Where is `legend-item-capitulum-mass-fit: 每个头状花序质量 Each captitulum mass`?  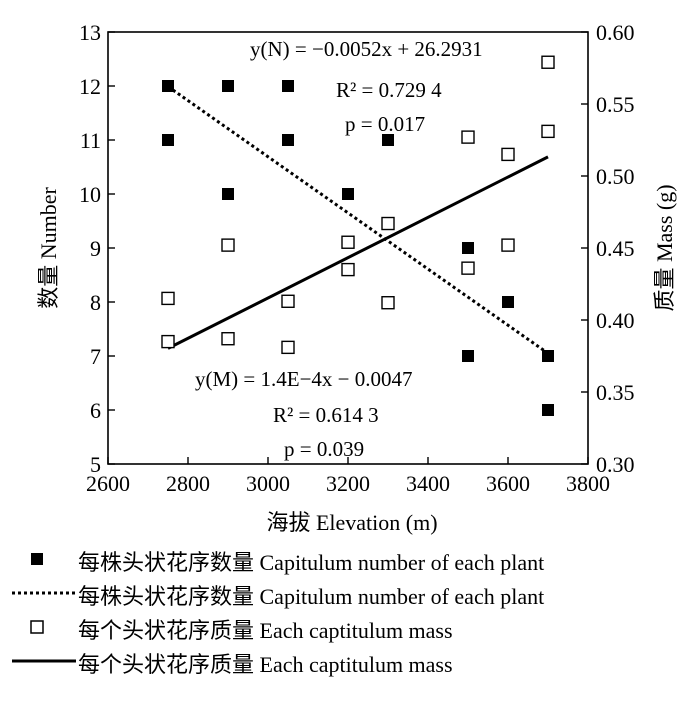
legend-item-capitulum-mass-fit: 每个头状花序质量 Each captitulum mass is located at coordinates (350, 661).